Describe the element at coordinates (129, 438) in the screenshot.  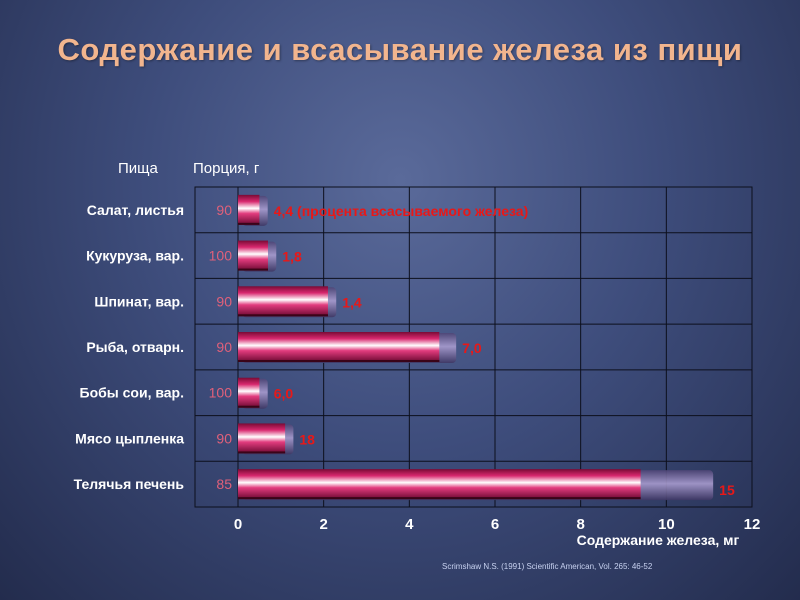
I see `category-label: Мясо цыпленка` at that location.